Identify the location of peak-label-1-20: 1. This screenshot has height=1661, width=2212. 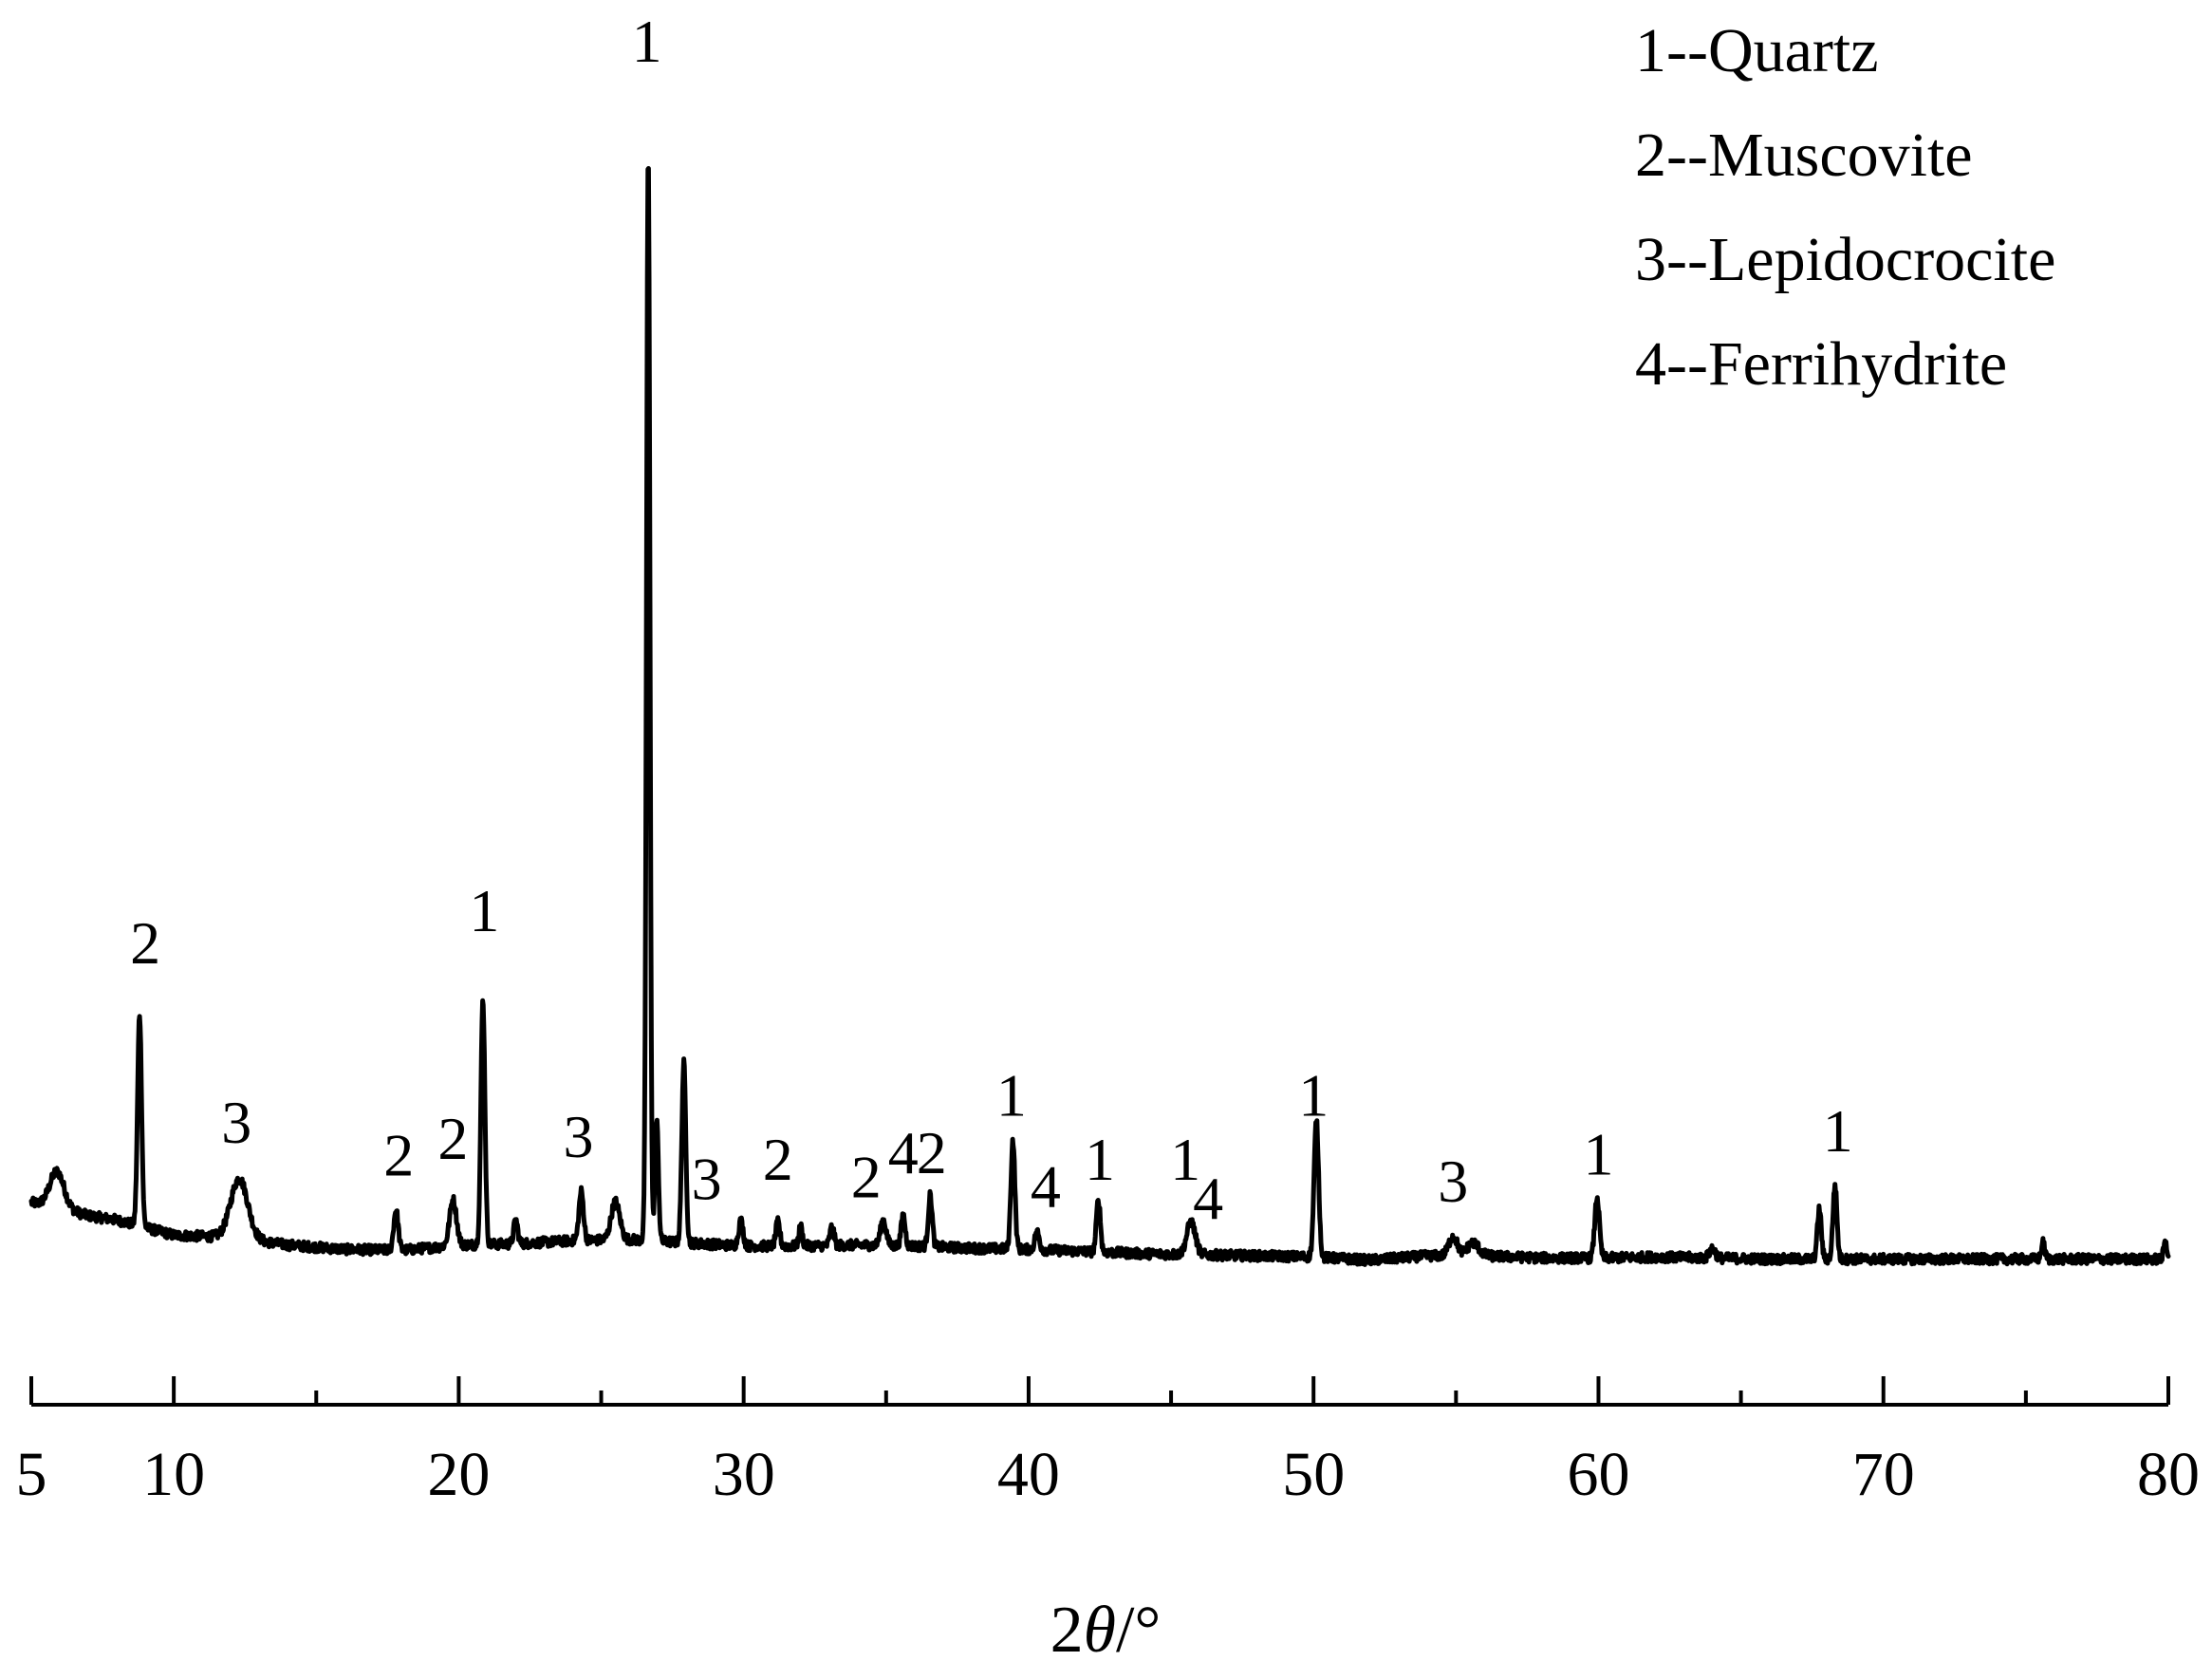
(1838, 1131).